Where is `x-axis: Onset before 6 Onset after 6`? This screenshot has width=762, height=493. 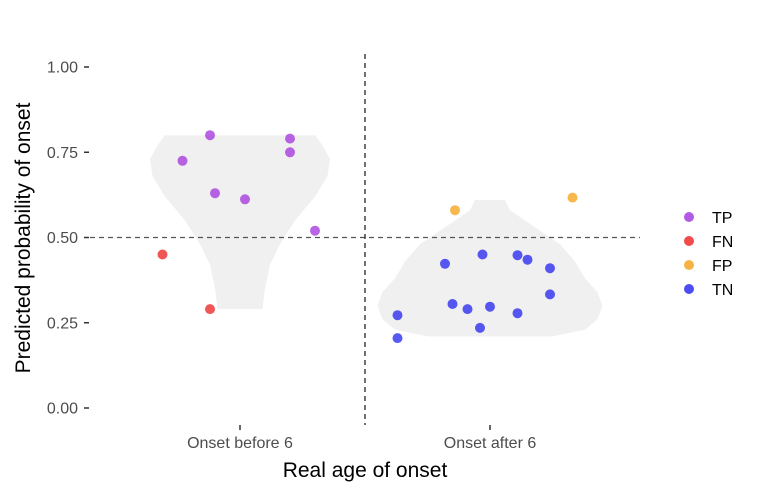
x-axis: Onset before 6 Onset after 6 is located at coordinates (361, 438).